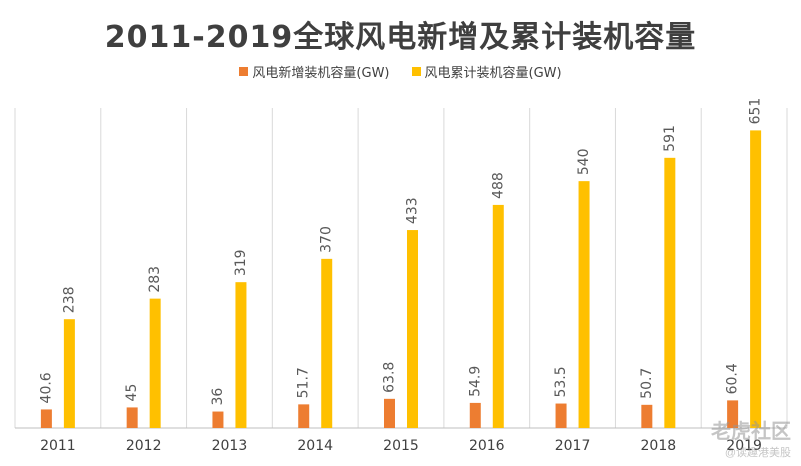  What do you see at coordinates (751, 432) in the screenshot?
I see `watermark-brand: 老虎社区` at bounding box center [751, 432].